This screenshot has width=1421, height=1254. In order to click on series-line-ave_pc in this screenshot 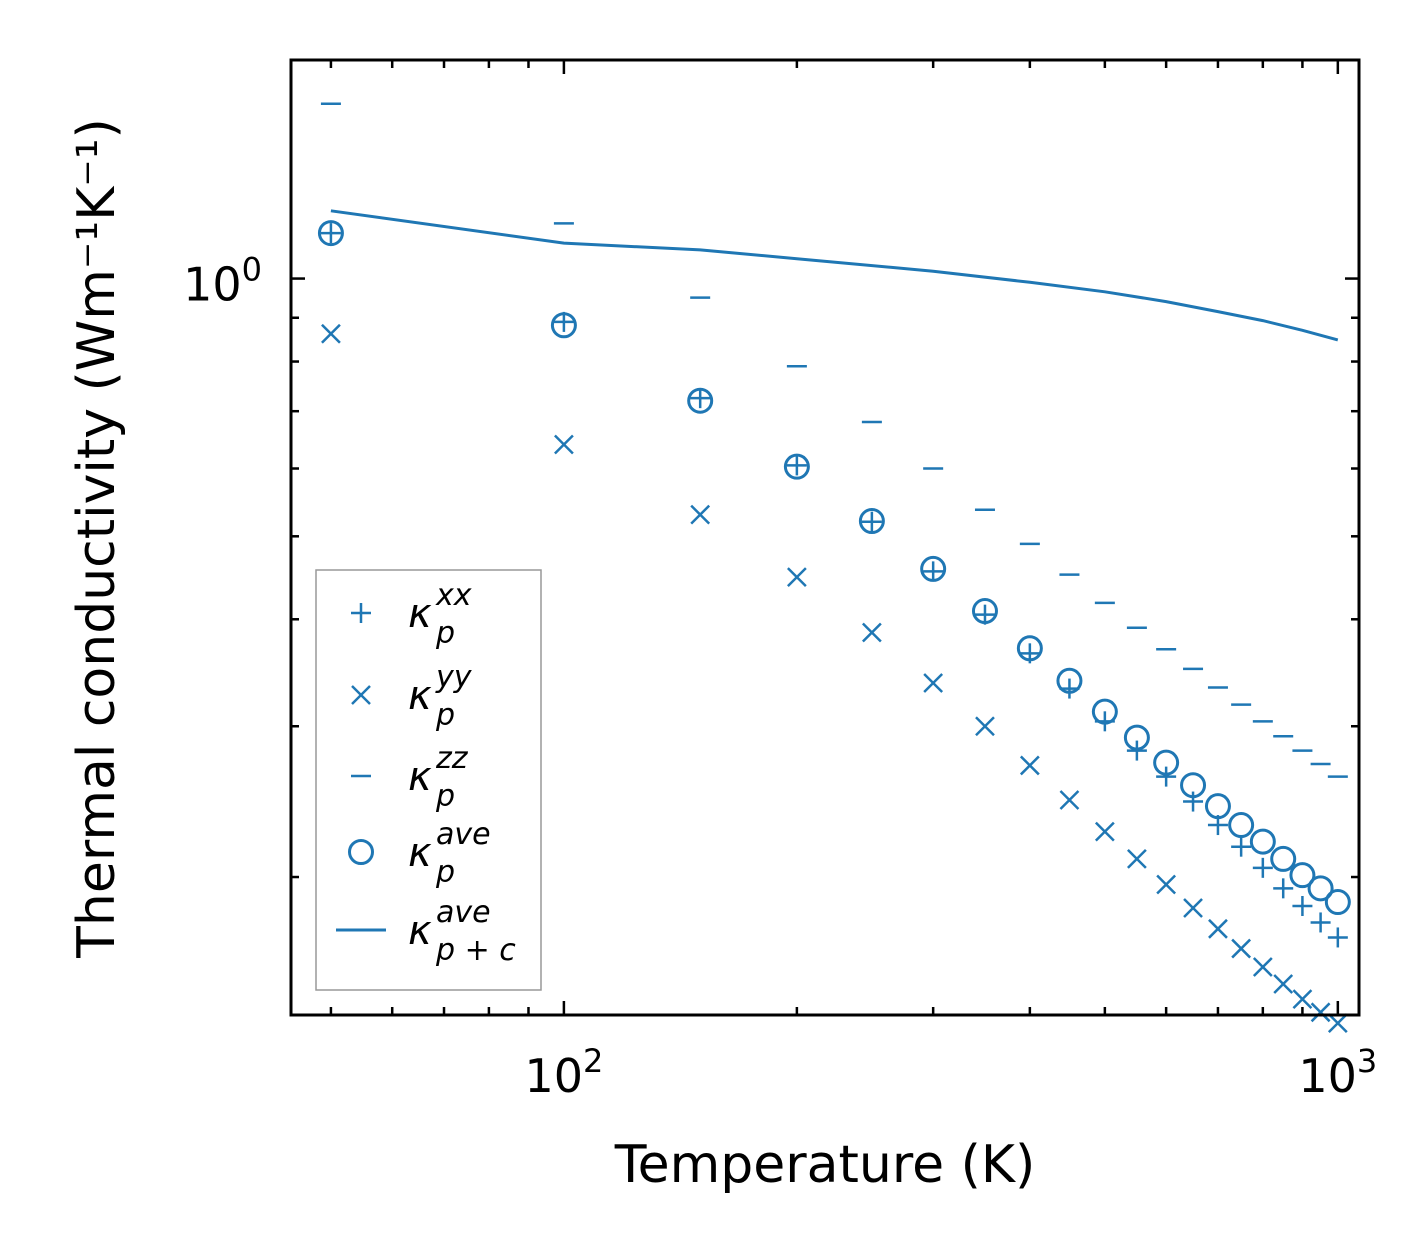, I will do `click(834, 275)`.